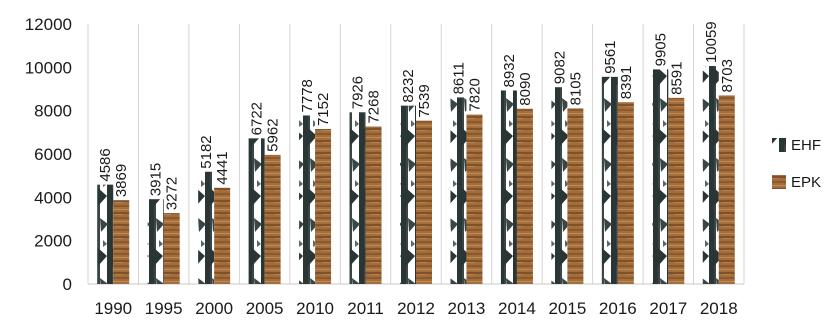  Describe the element at coordinates (458, 78) in the screenshot. I see `data-label-ehf-2013: 8611` at that location.